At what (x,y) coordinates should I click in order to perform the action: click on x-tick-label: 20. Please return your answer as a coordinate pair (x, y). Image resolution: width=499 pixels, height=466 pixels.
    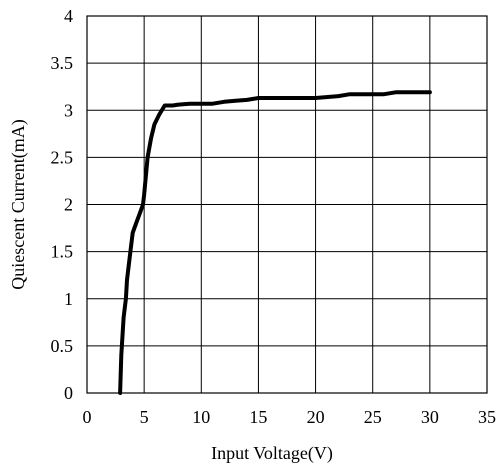
    Looking at the image, I should click on (316, 417).